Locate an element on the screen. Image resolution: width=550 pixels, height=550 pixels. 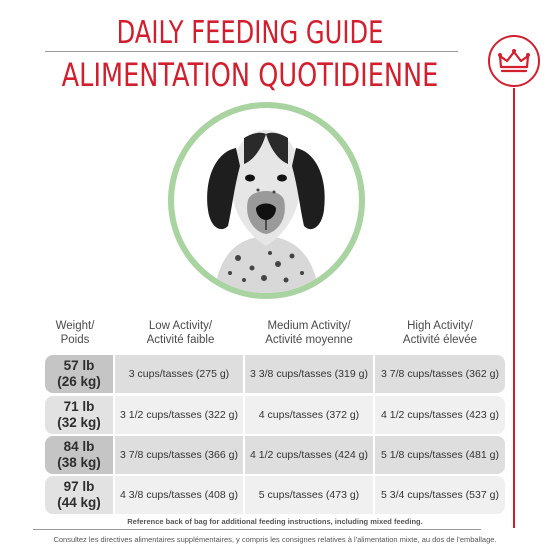
header-low-en: Low Activity/ is located at coordinates (180, 326).